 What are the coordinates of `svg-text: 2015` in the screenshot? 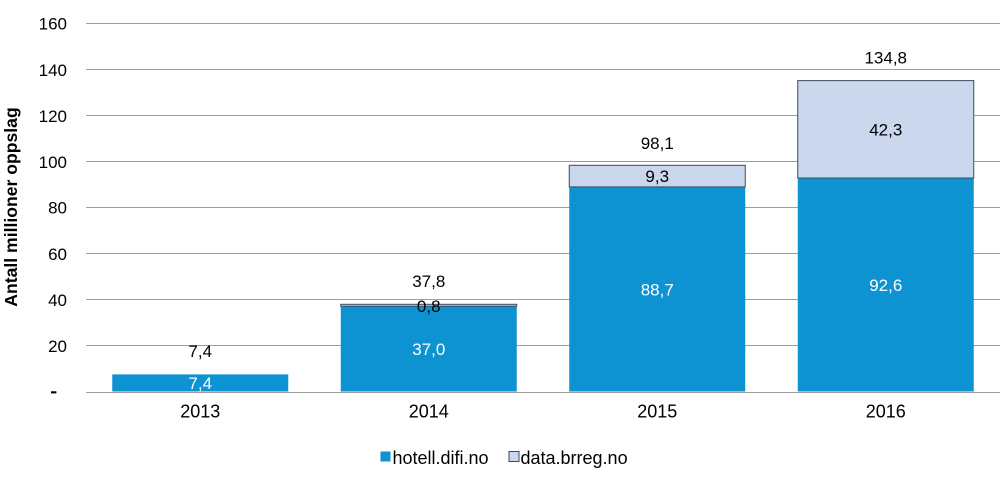 It's located at (657, 412).